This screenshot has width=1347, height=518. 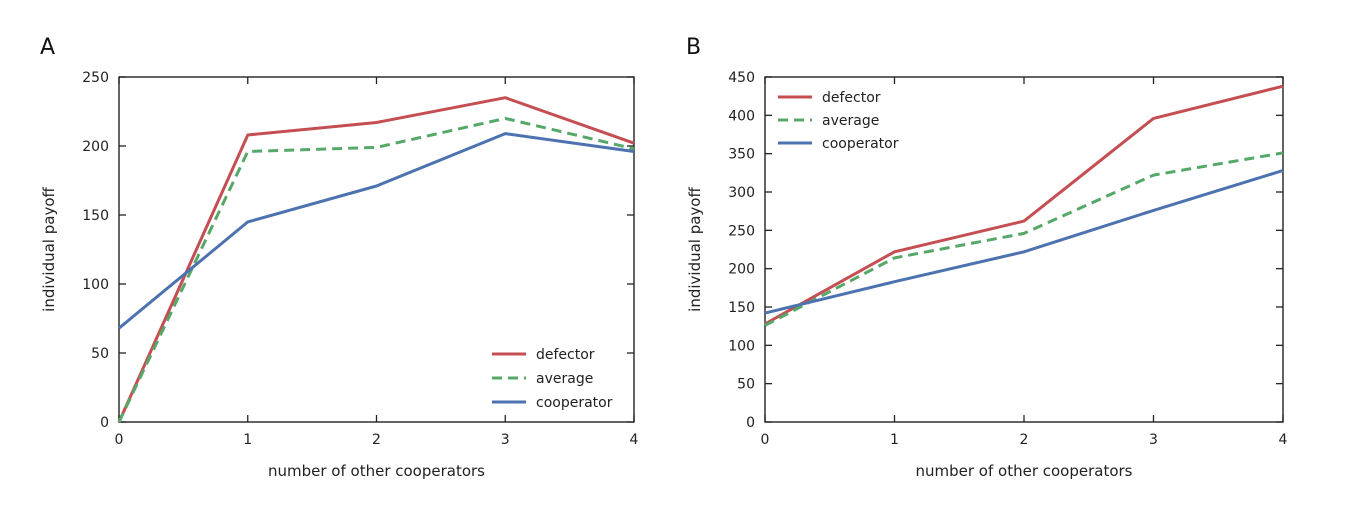 What do you see at coordinates (47, 47) in the screenshot?
I see `panel-letter: A` at bounding box center [47, 47].